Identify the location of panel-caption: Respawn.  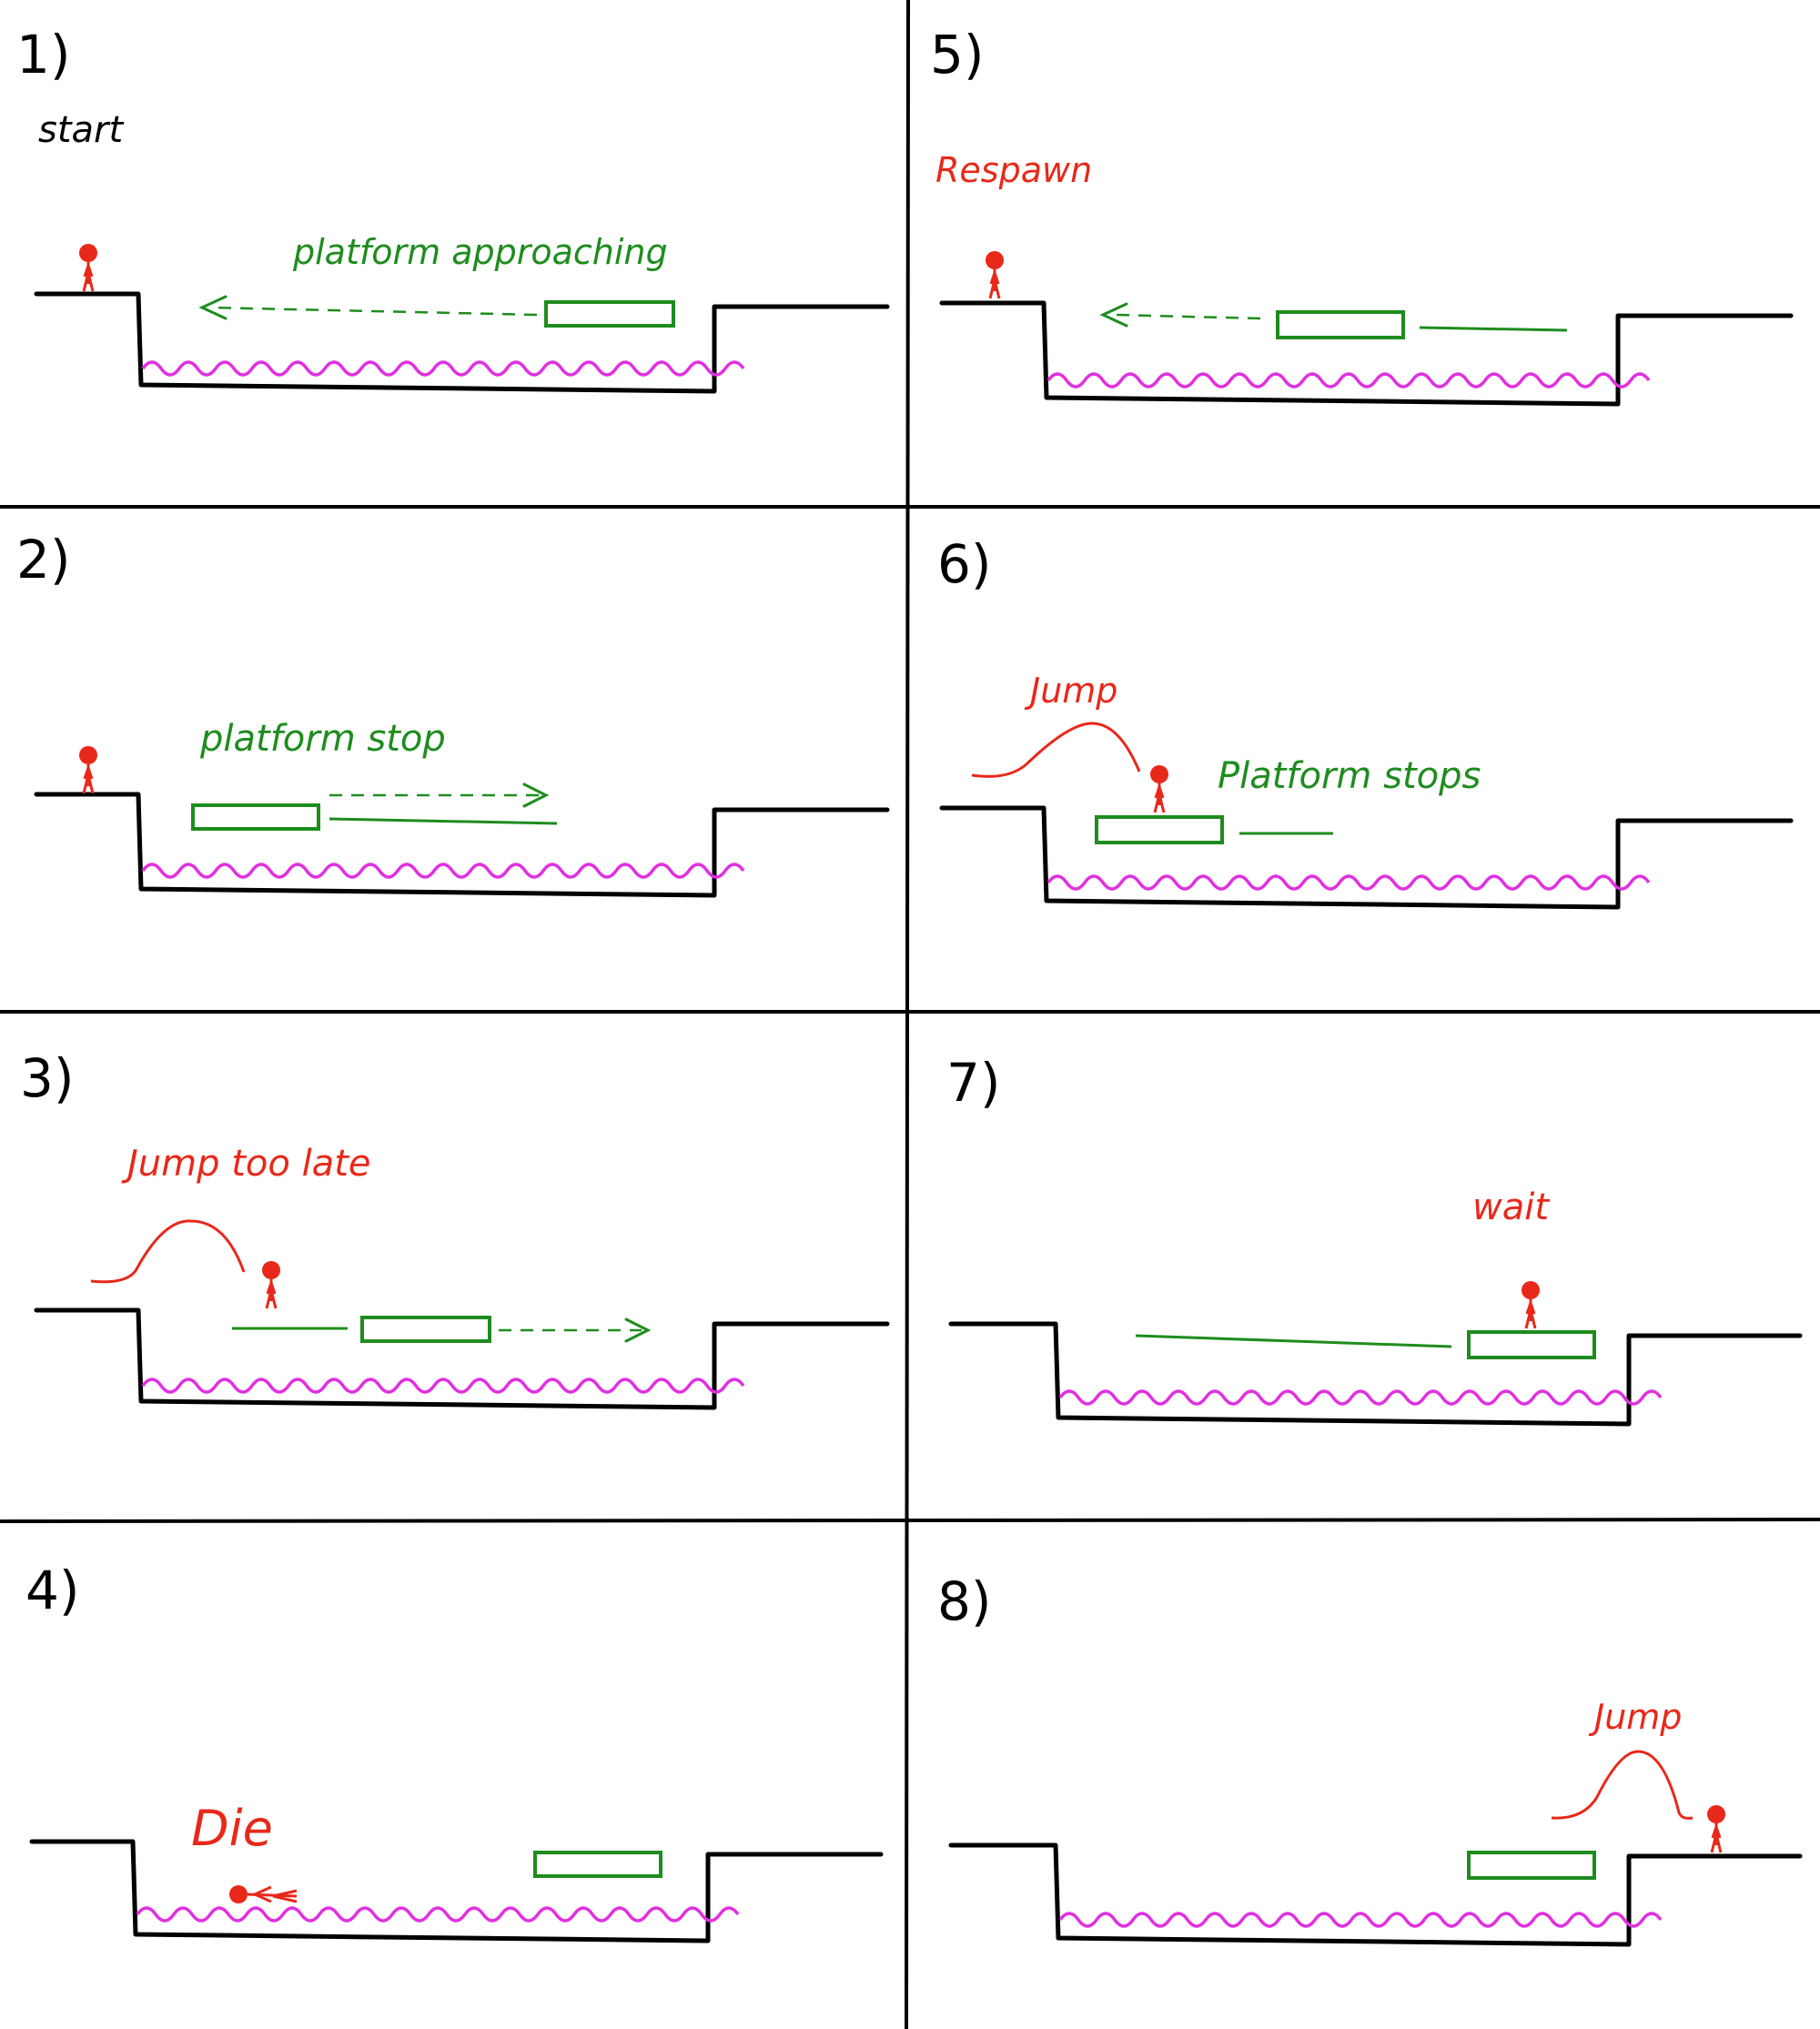
(1014, 170).